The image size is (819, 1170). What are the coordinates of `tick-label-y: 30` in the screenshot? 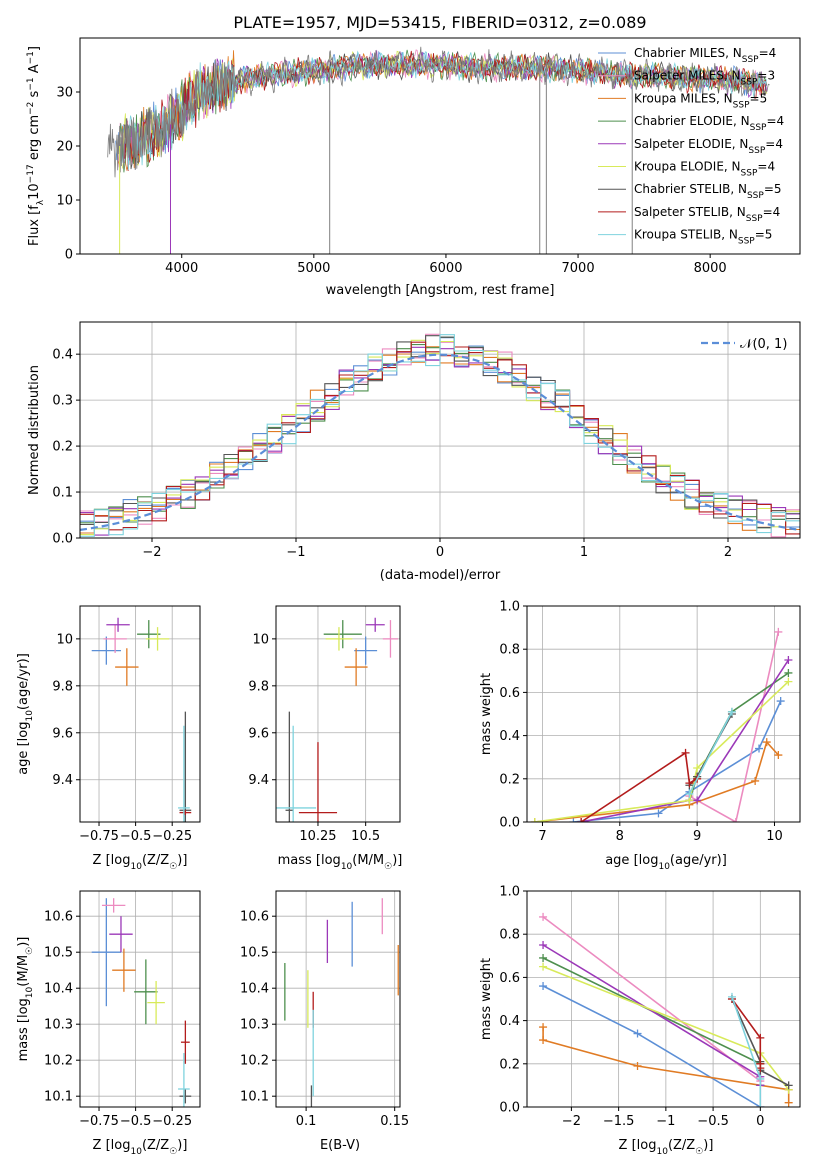 It's located at (64, 93).